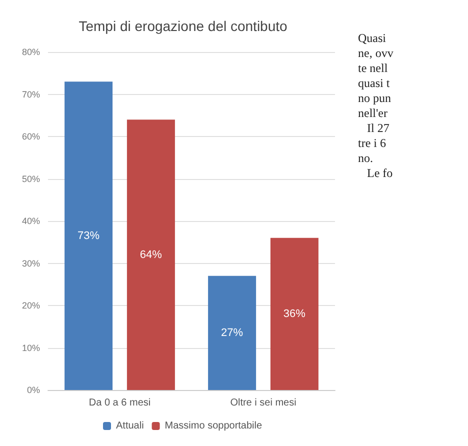 Image resolution: width=468 pixels, height=446 pixels. Describe the element at coordinates (183, 26) in the screenshot. I see `chart-title: Tempi di erogazione del contibuto` at that location.